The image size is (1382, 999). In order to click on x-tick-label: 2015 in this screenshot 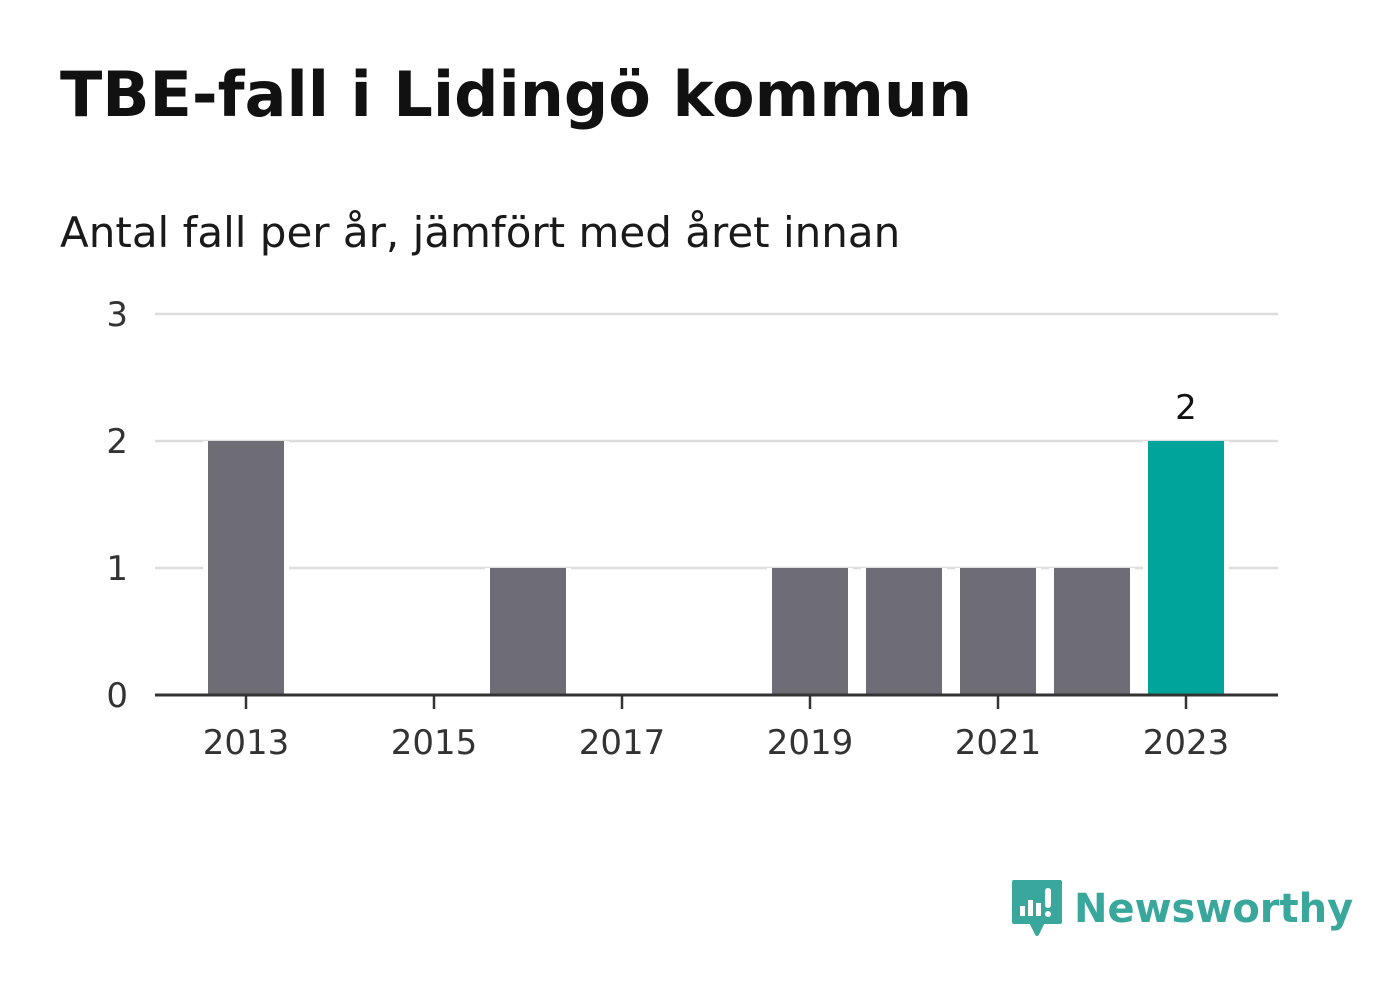, I will do `click(434, 743)`.